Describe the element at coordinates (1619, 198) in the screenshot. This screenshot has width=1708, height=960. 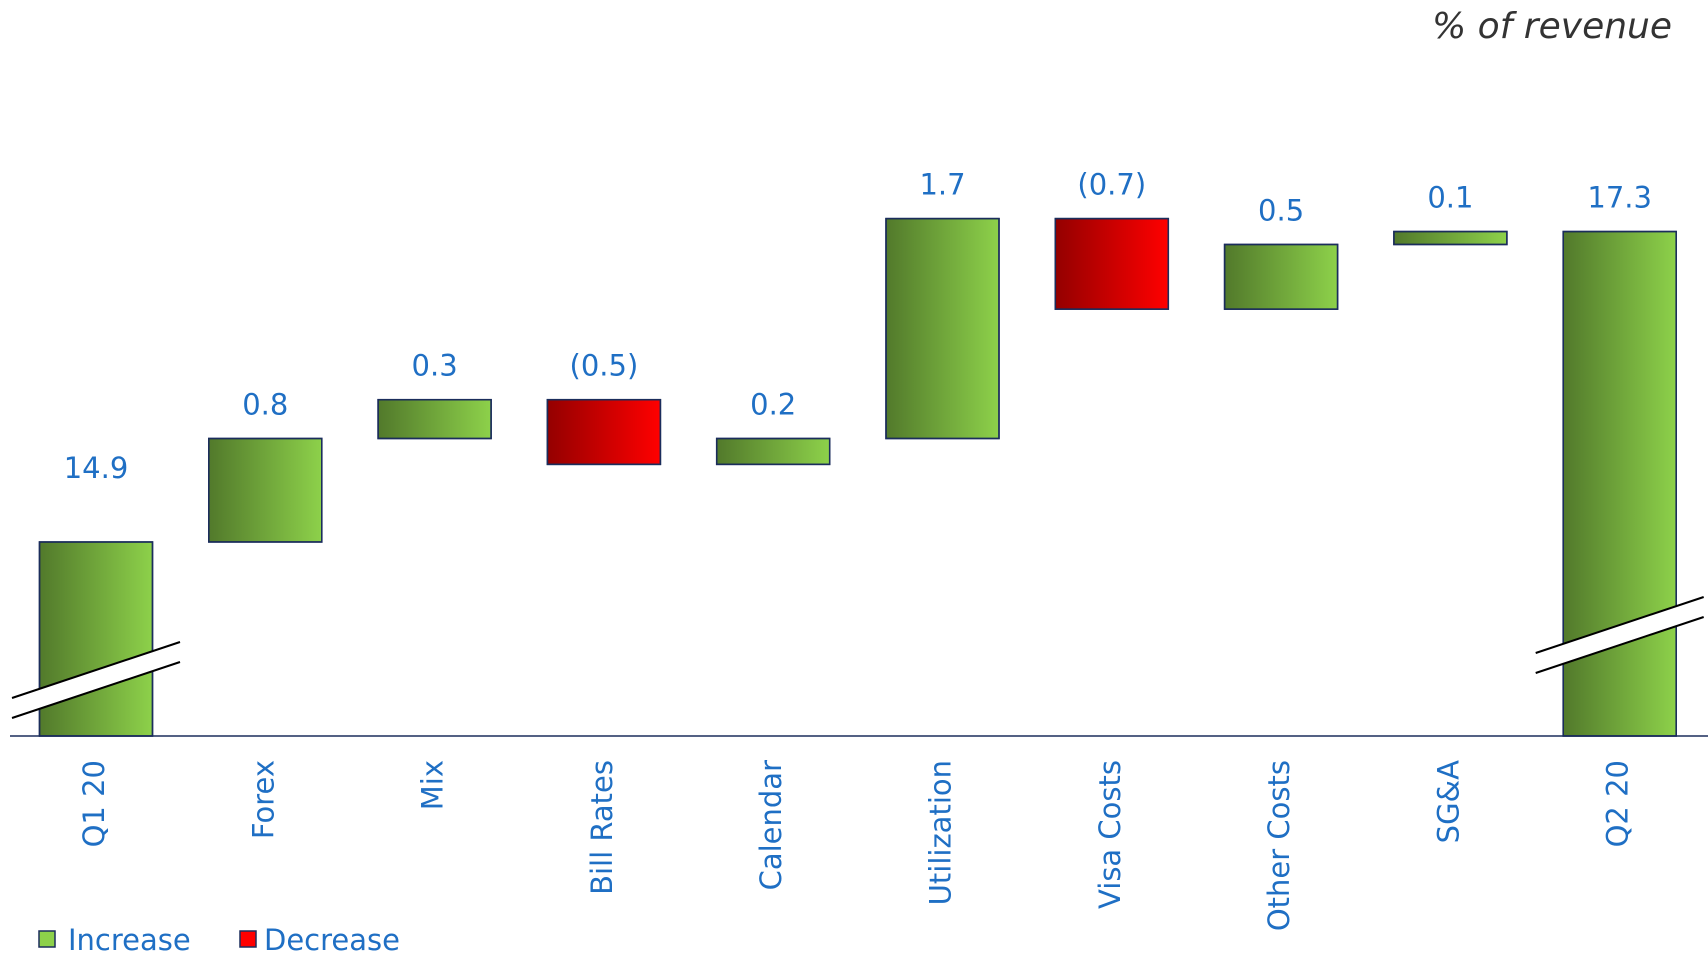
I see `value-label: 17.3` at that location.